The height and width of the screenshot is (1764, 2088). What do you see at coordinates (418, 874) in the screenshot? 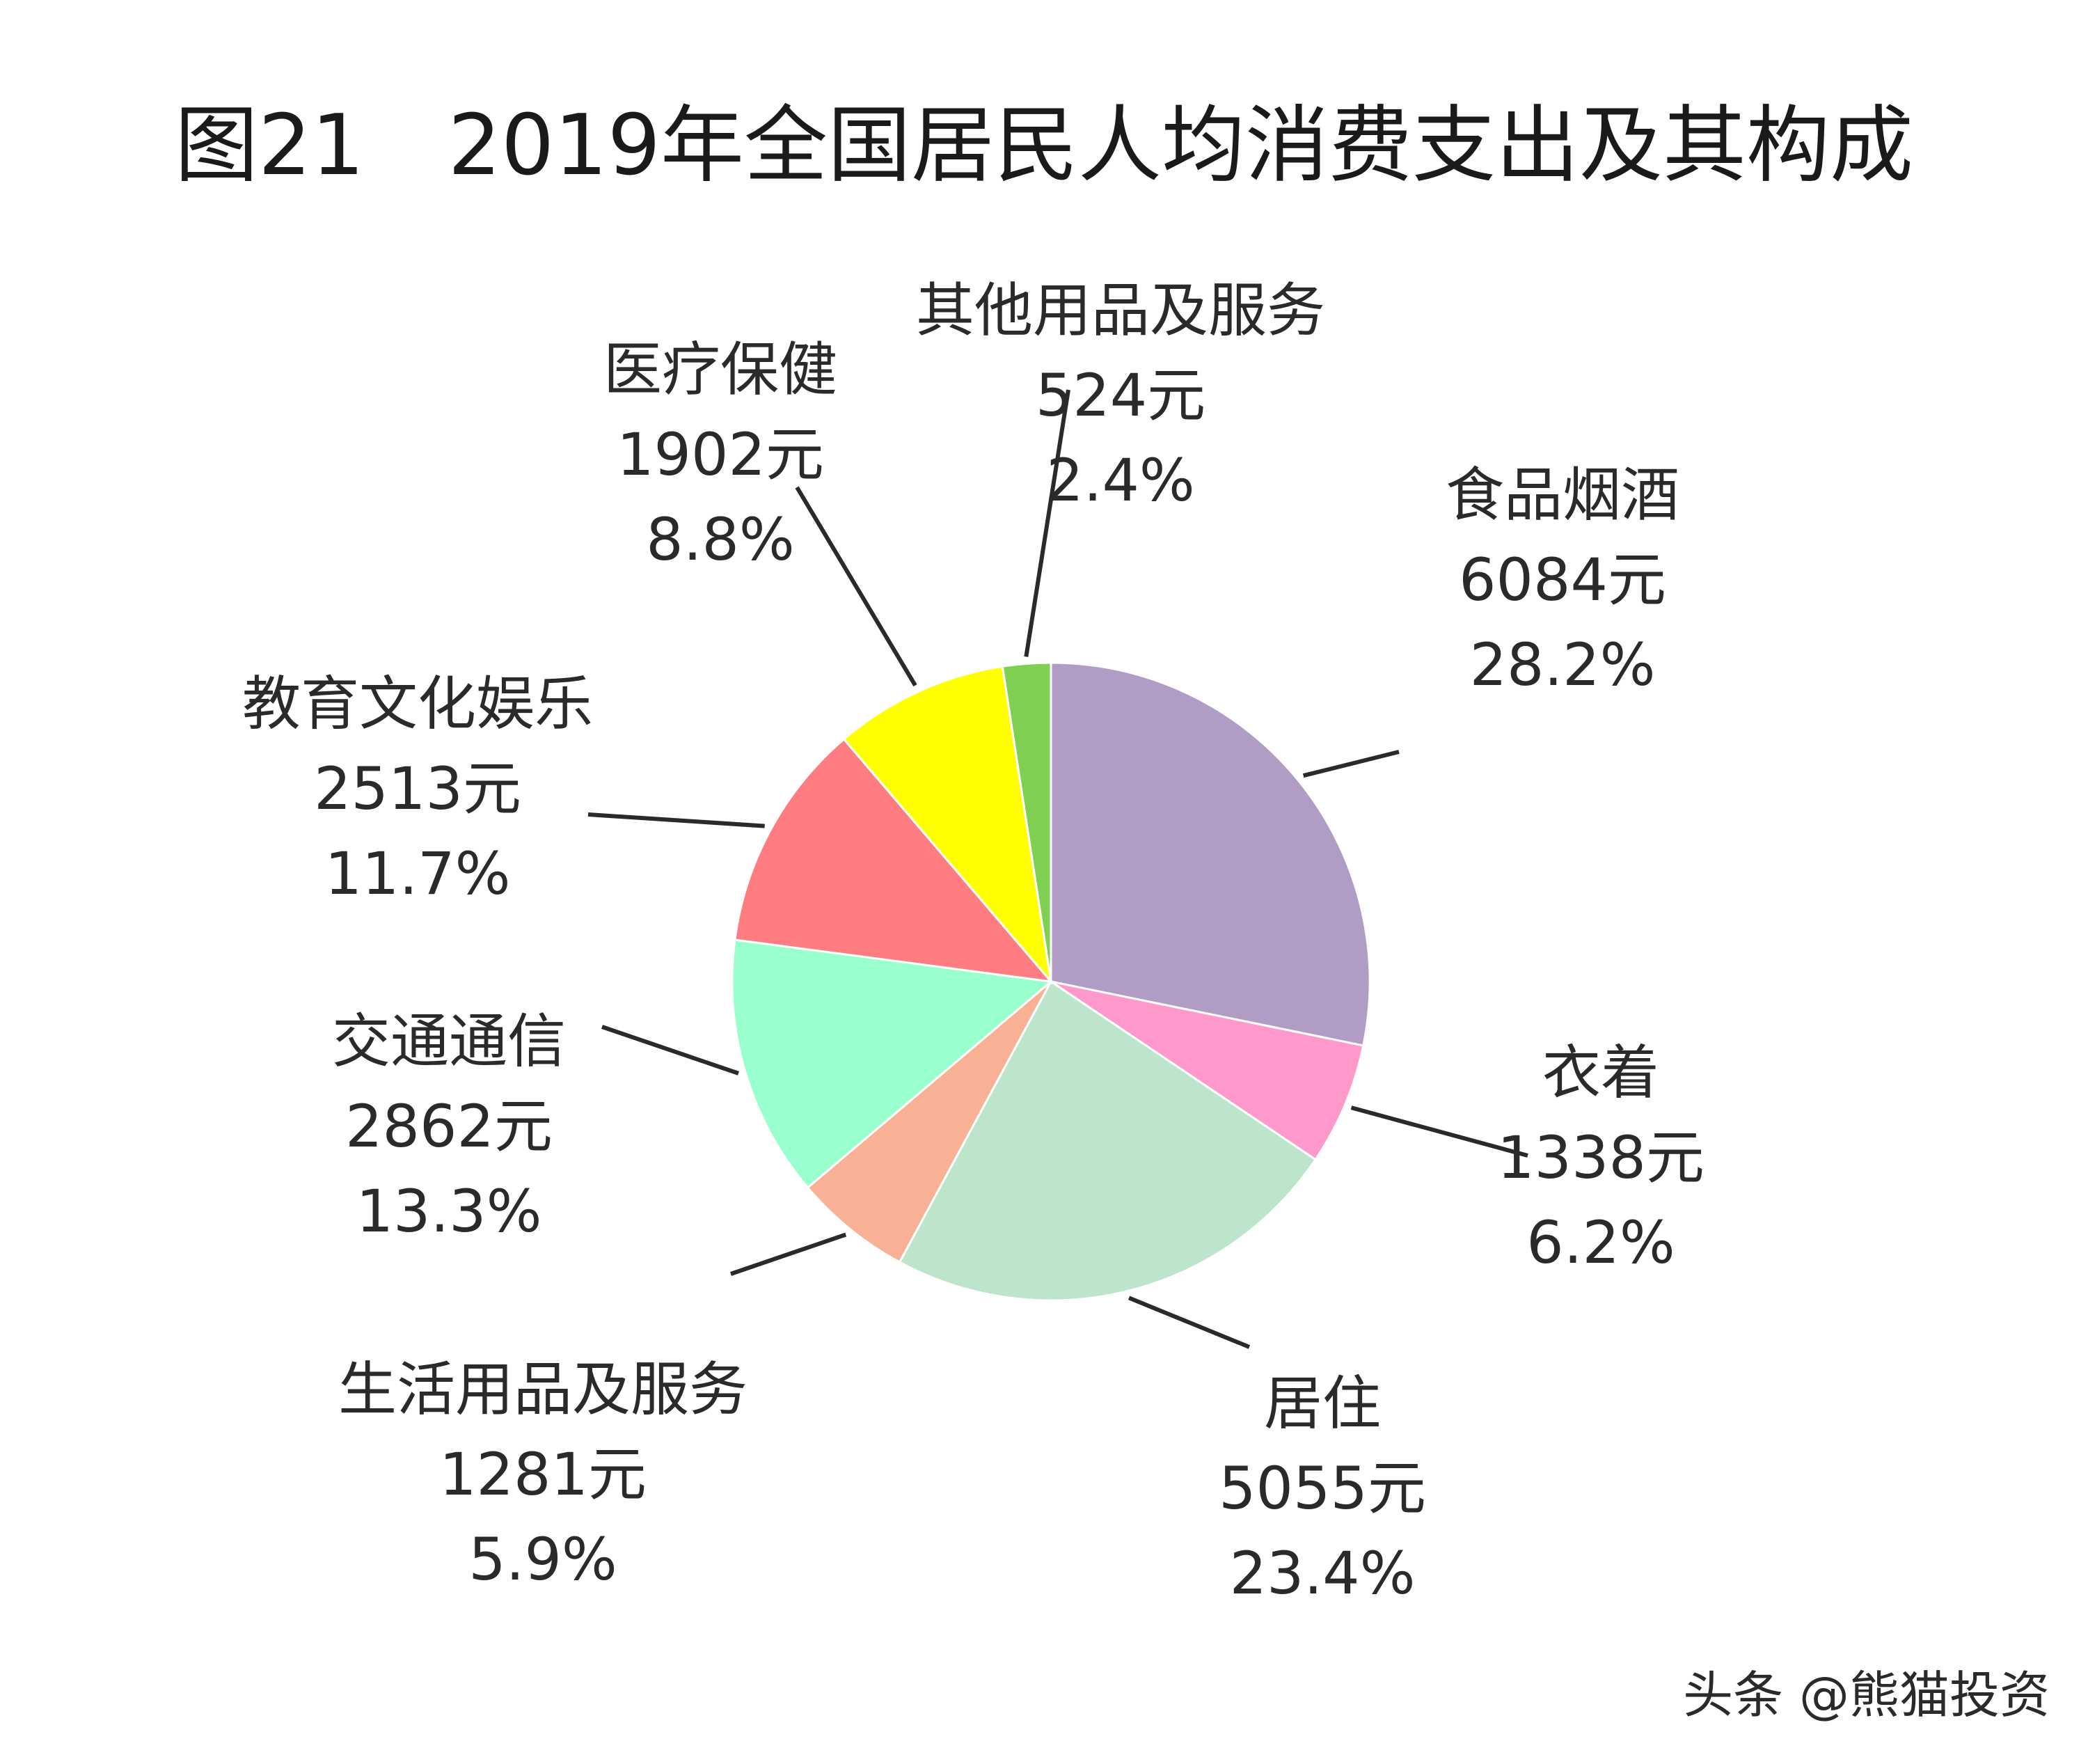
I see `slice-label-percent: 11.7%` at bounding box center [418, 874].